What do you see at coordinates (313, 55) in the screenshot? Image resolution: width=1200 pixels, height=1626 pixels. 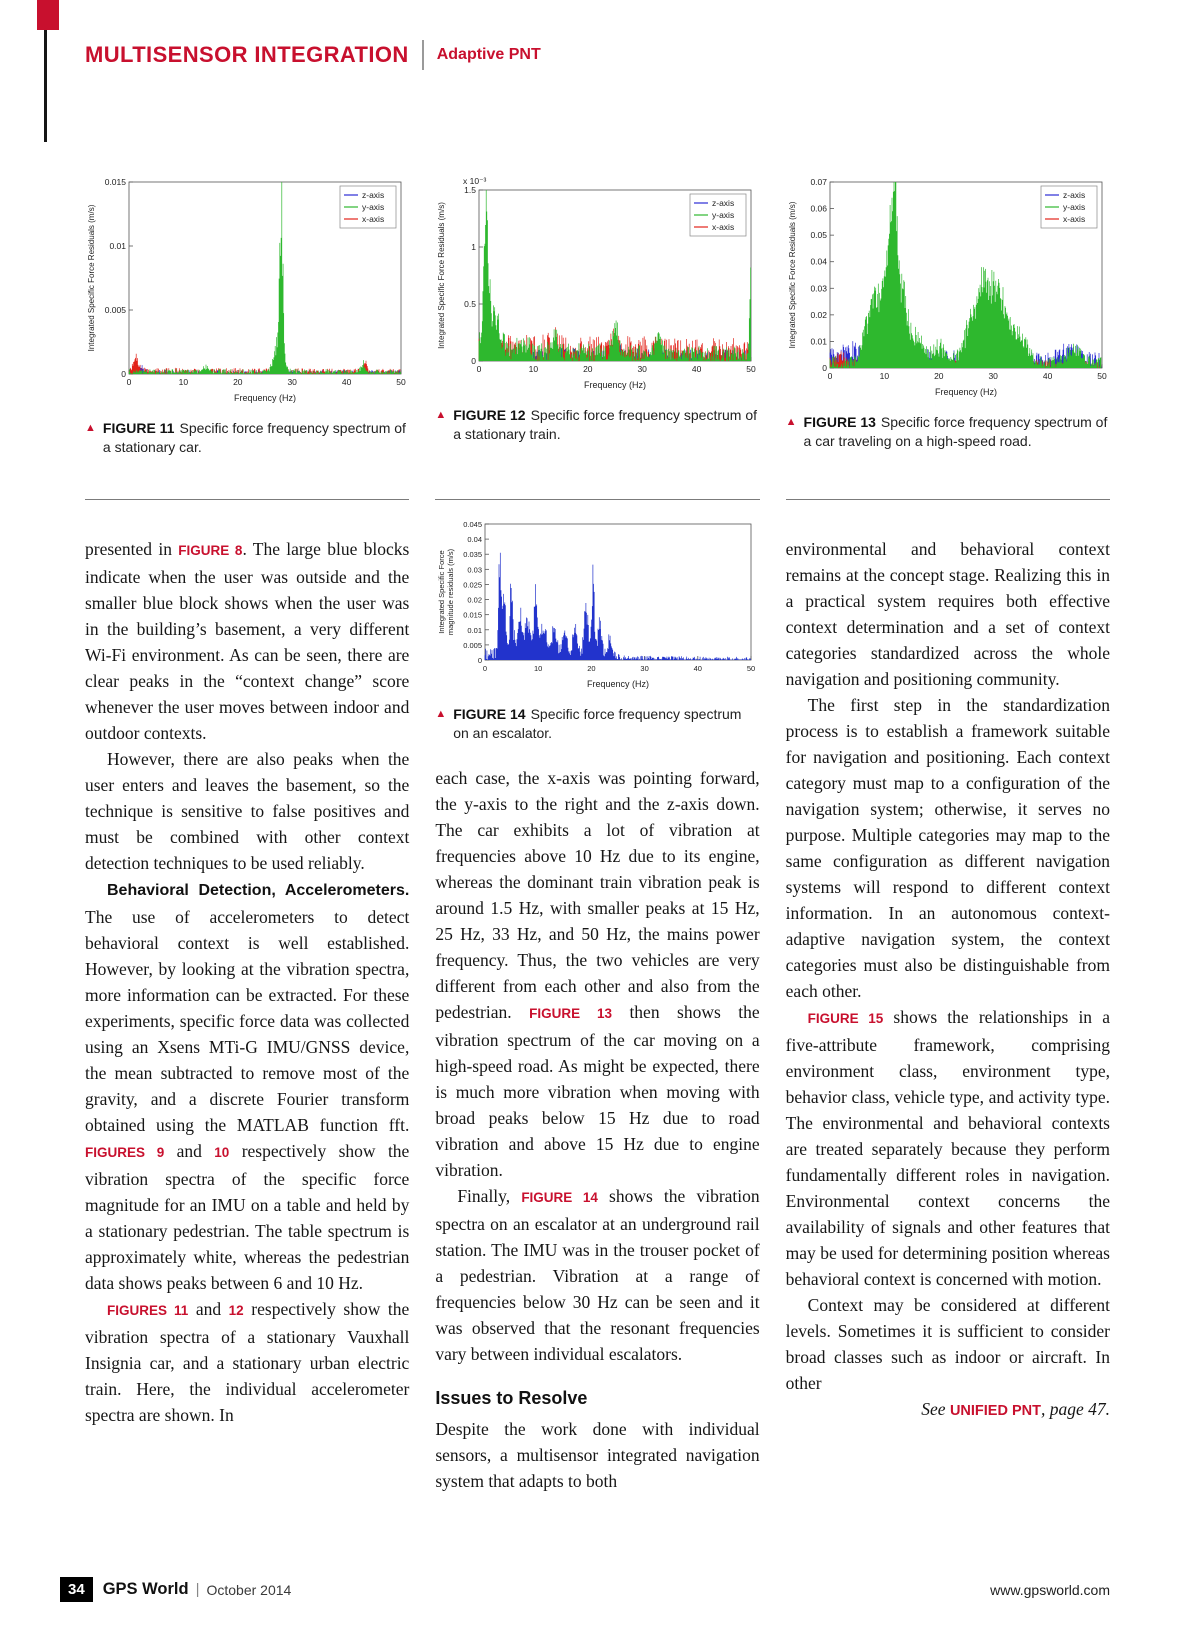 I see `page-header: MULTISENSOR INTEGRATION Adaptive PNT` at bounding box center [313, 55].